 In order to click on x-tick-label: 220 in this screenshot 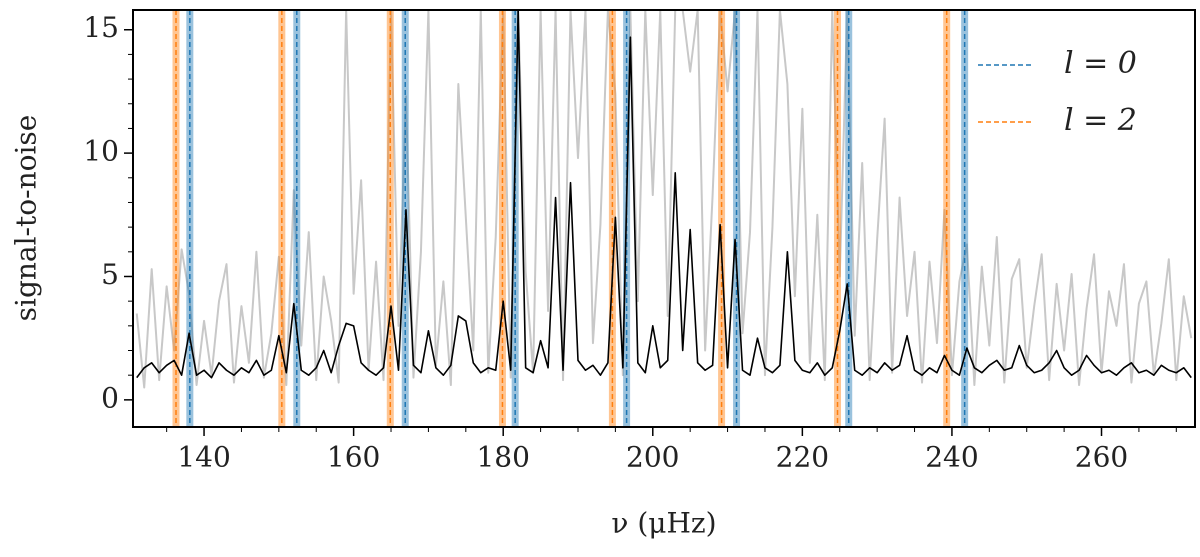, I will do `click(802, 457)`.